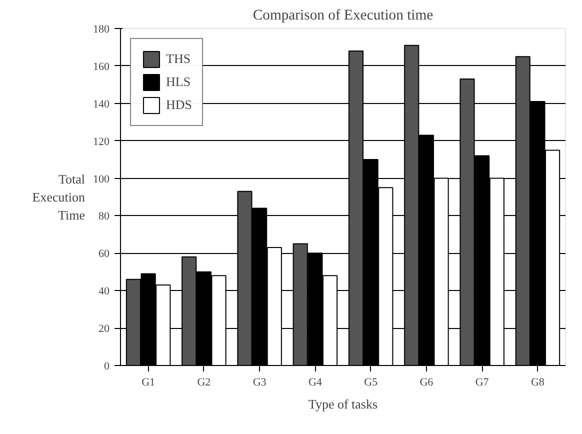 Image resolution: width=582 pixels, height=434 pixels. I want to click on y-tick-label: 20, so click(104, 329).